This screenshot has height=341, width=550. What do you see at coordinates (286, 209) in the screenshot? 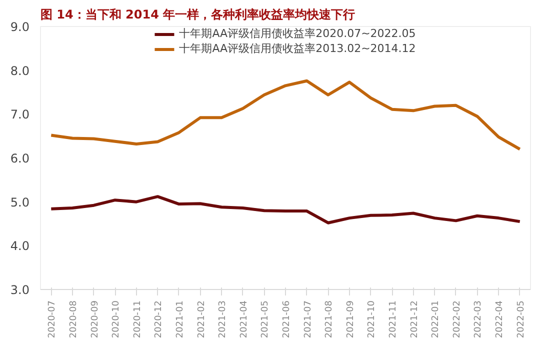
I see `line-series` at bounding box center [286, 209].